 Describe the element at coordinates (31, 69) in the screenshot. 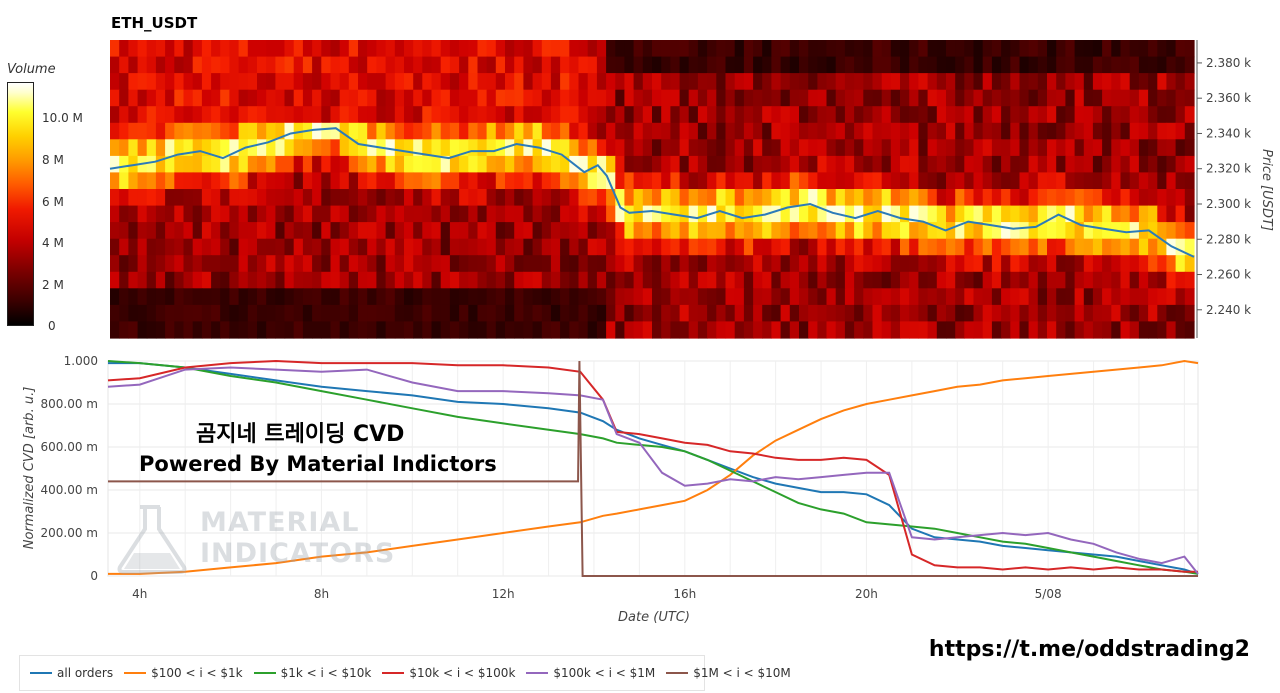

I see `colorbar-title: Volume` at that location.